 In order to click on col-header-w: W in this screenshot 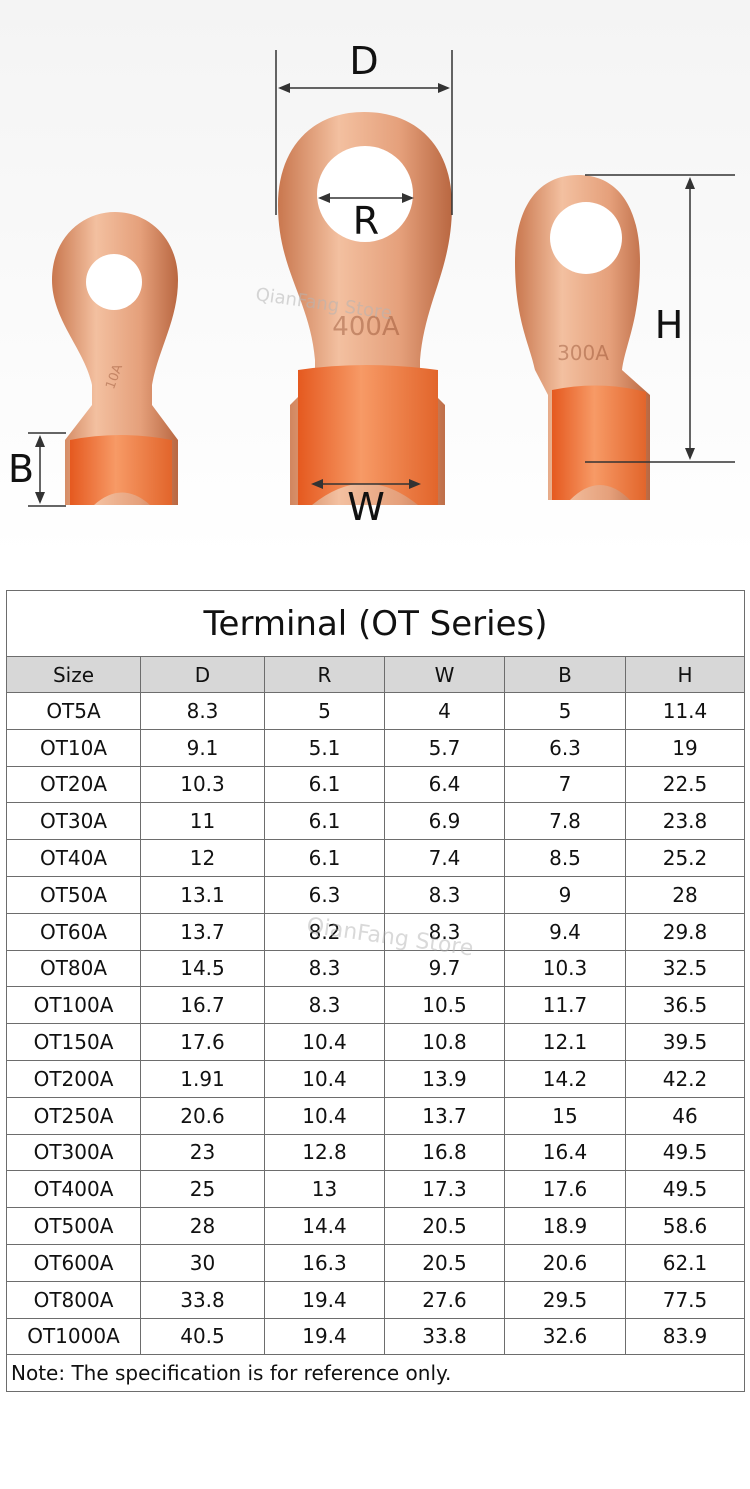, I will do `click(444, 674)`.